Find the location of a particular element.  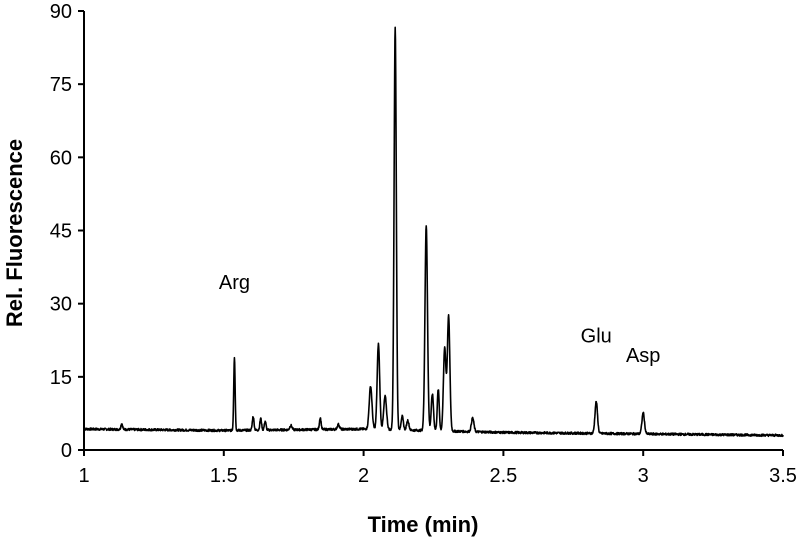

y-ticks: 0 15 30 45 60 75 90 is located at coordinates (67, 231).